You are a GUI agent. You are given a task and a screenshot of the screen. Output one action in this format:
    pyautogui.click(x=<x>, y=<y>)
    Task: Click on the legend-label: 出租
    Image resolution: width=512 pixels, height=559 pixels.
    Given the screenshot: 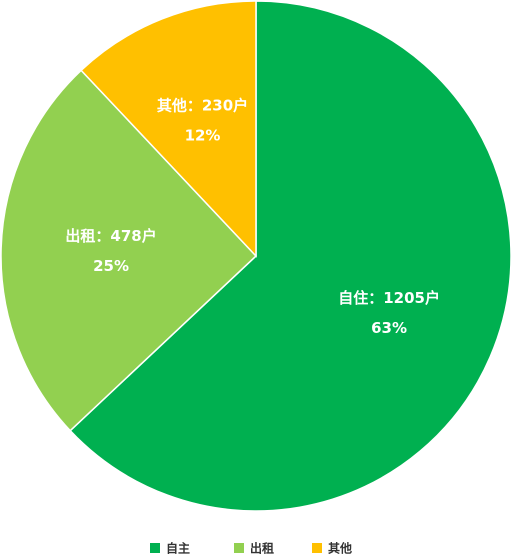 What is the action you would take?
    pyautogui.click(x=262, y=548)
    